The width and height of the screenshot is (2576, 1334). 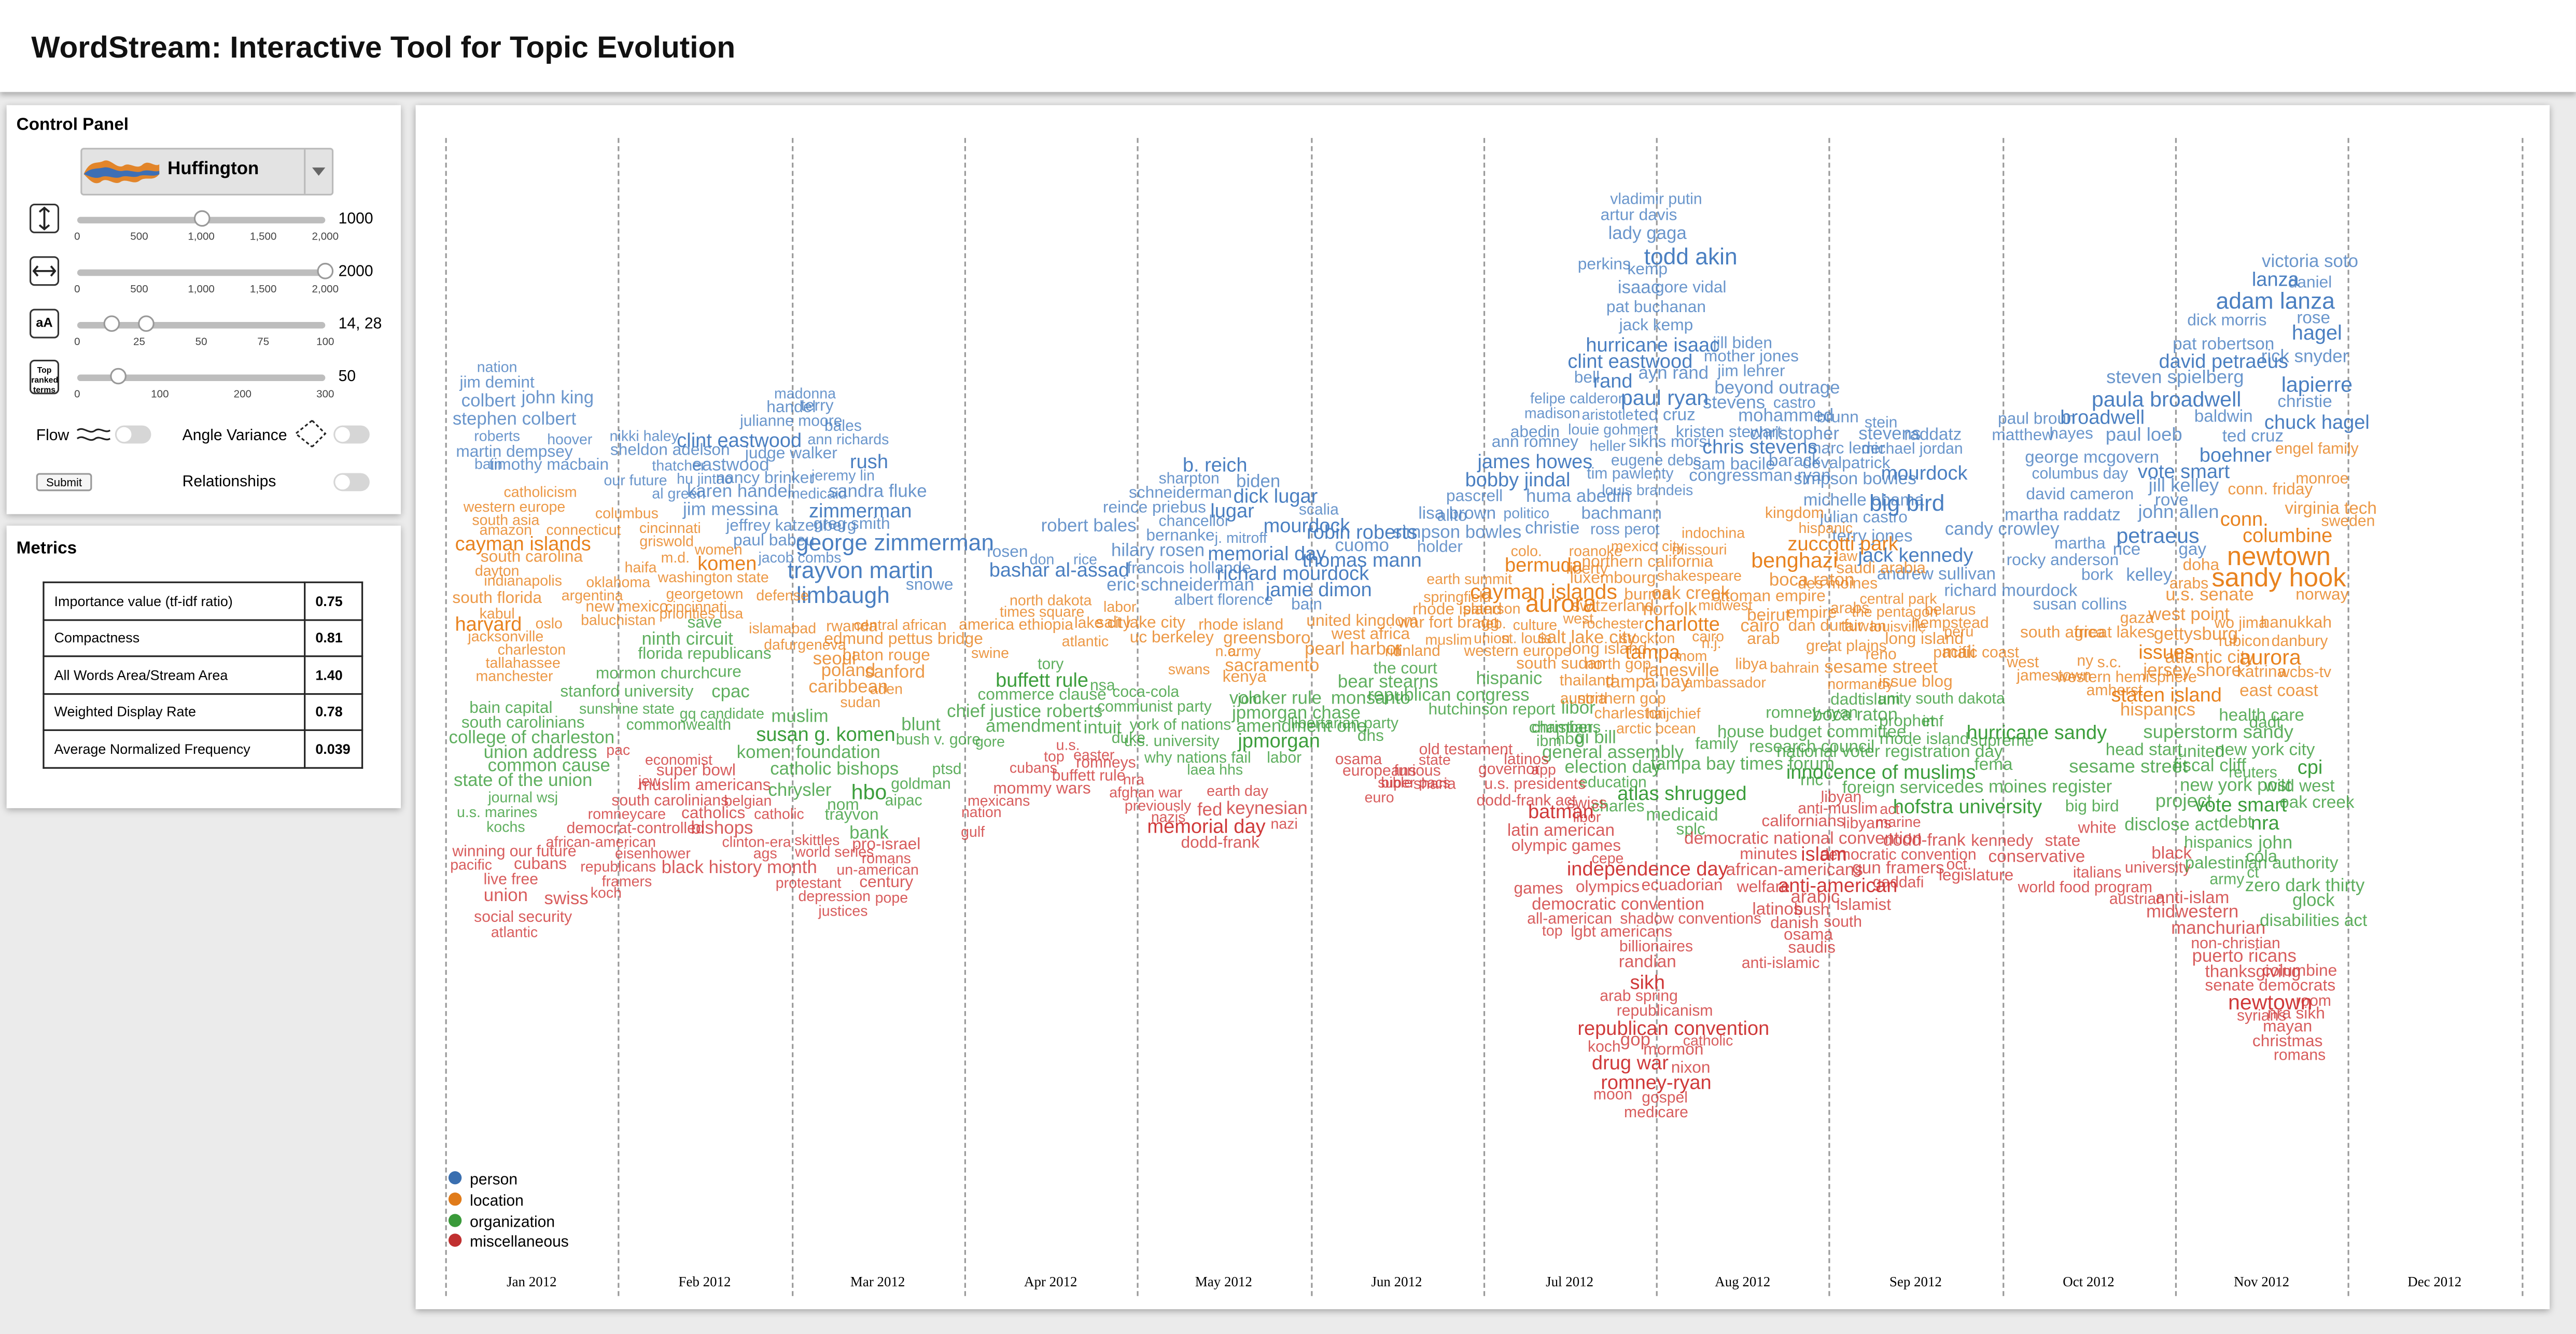 I want to click on stream-word: skittles, so click(x=817, y=841).